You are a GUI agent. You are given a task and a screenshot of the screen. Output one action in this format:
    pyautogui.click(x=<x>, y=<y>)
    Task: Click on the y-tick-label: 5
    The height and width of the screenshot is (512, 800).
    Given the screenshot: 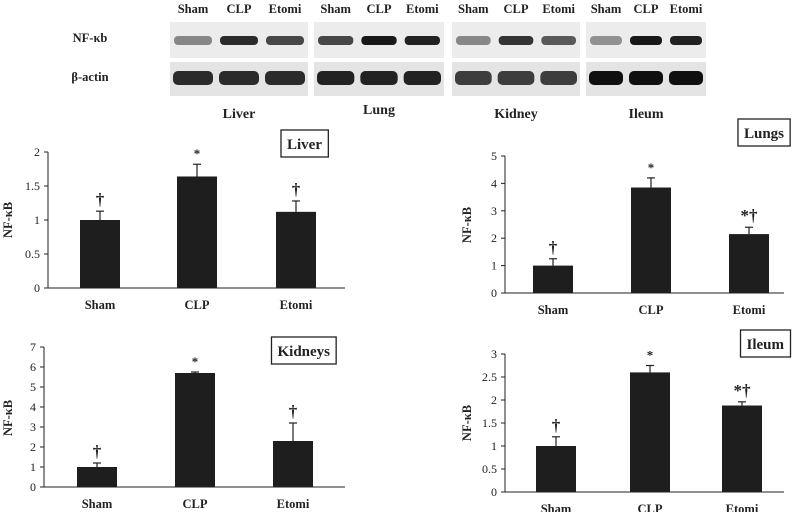 What is the action you would take?
    pyautogui.click(x=33, y=387)
    